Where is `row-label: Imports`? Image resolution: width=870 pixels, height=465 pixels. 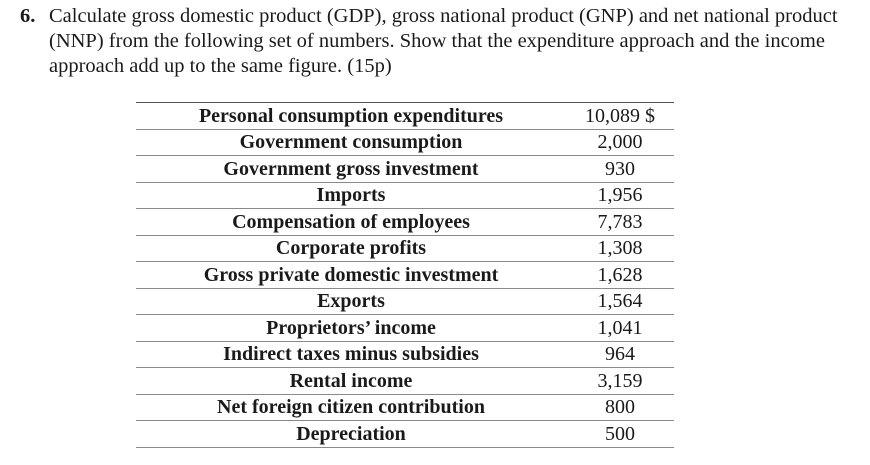 row-label: Imports is located at coordinates (351, 195).